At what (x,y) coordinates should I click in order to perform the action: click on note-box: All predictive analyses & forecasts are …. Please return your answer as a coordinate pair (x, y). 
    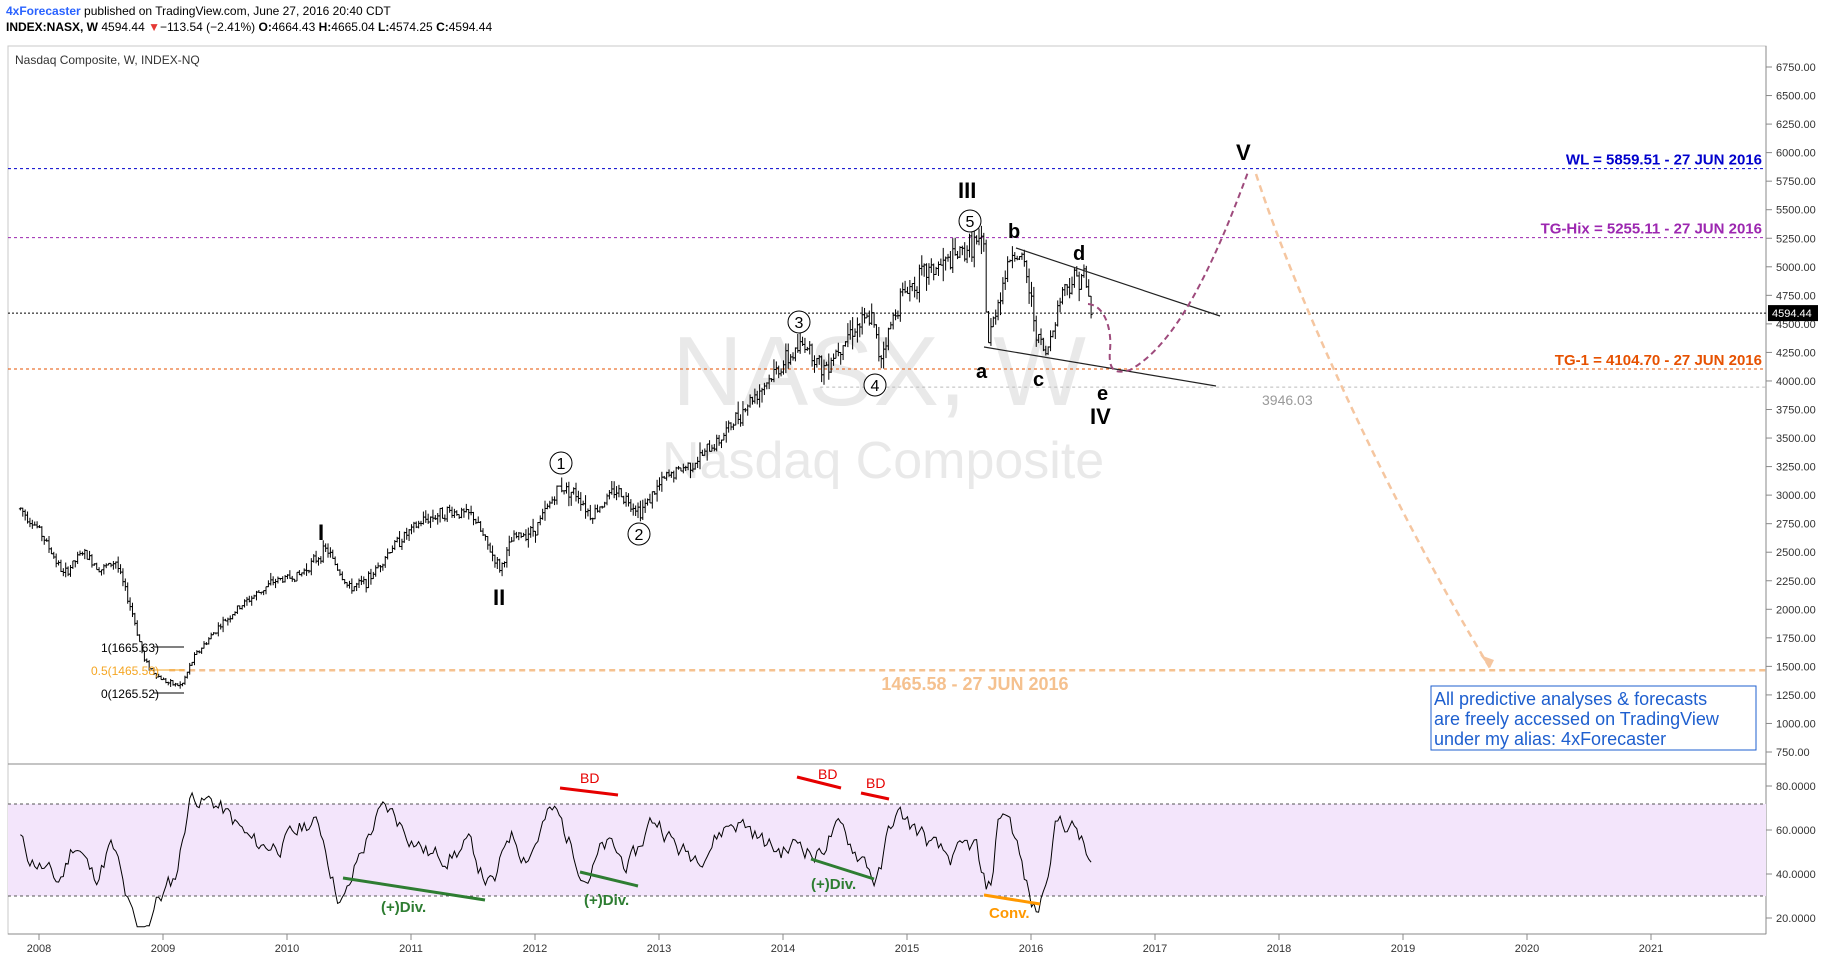
    Looking at the image, I should click on (1593, 718).